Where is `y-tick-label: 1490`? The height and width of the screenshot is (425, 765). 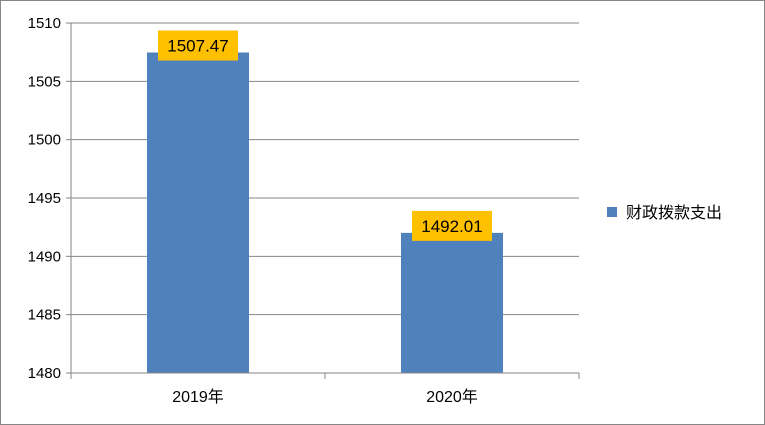 y-tick-label: 1490 is located at coordinates (44, 256).